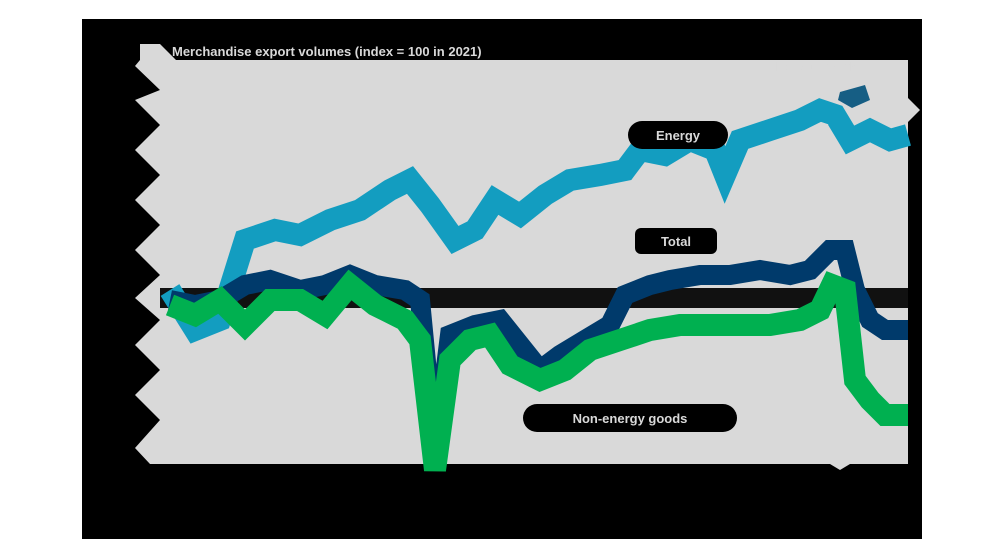 The width and height of the screenshot is (992, 558). I want to click on svg-text: Total, so click(676, 241).